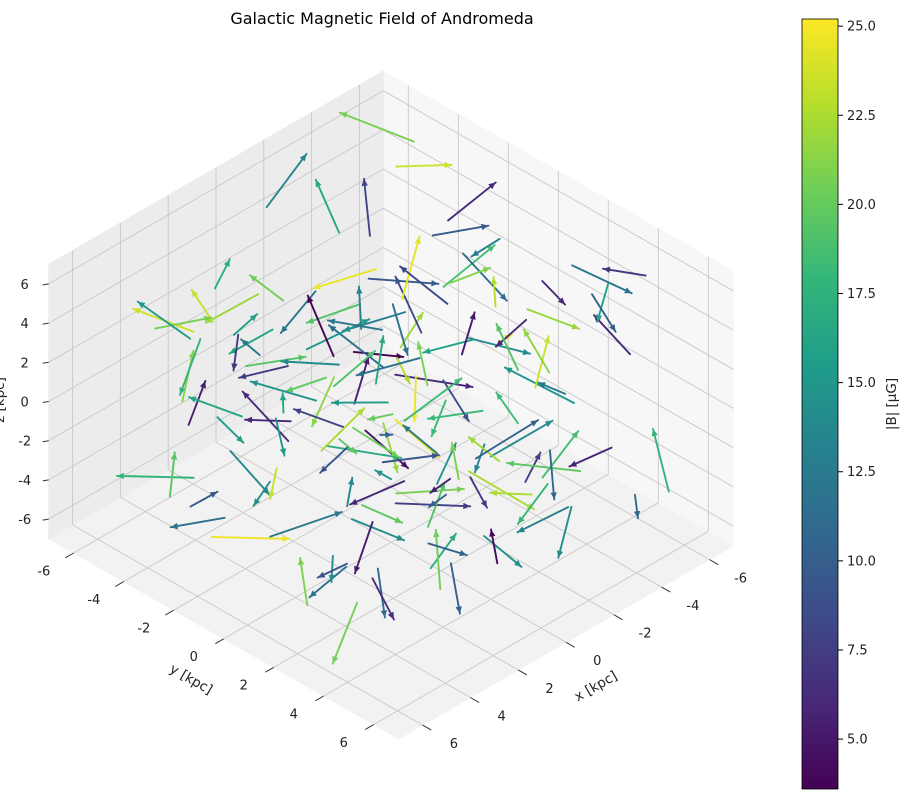 Image resolution: width=909 pixels, height=799 pixels. I want to click on x-tick-label: 6, so click(454, 744).